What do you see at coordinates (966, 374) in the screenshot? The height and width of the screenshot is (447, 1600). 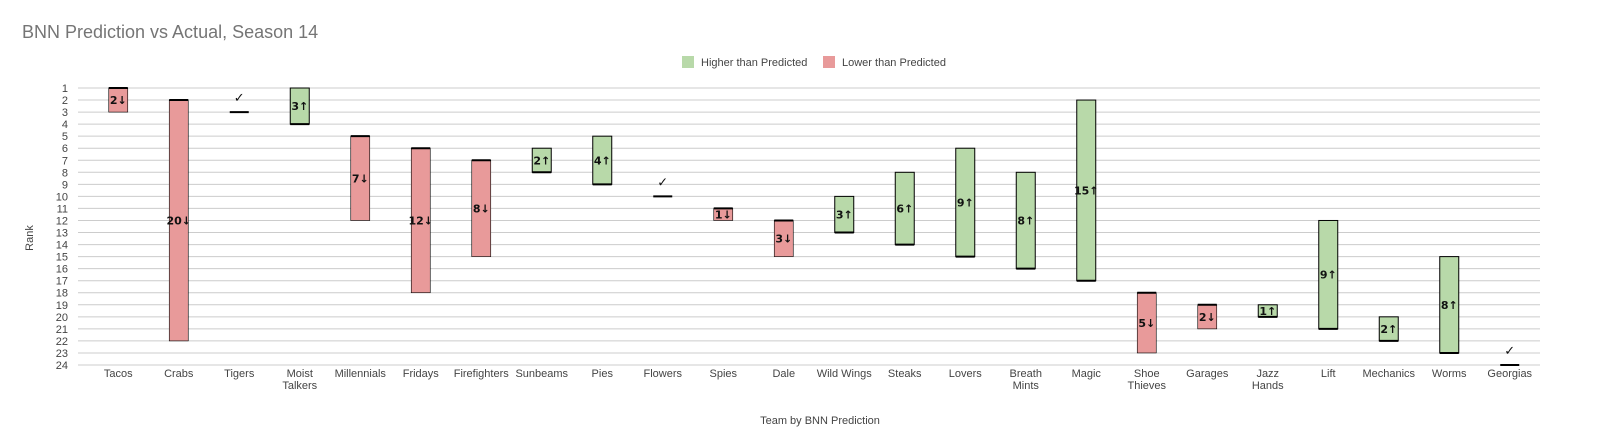 I see `x-tick-label: Lovers` at bounding box center [966, 374].